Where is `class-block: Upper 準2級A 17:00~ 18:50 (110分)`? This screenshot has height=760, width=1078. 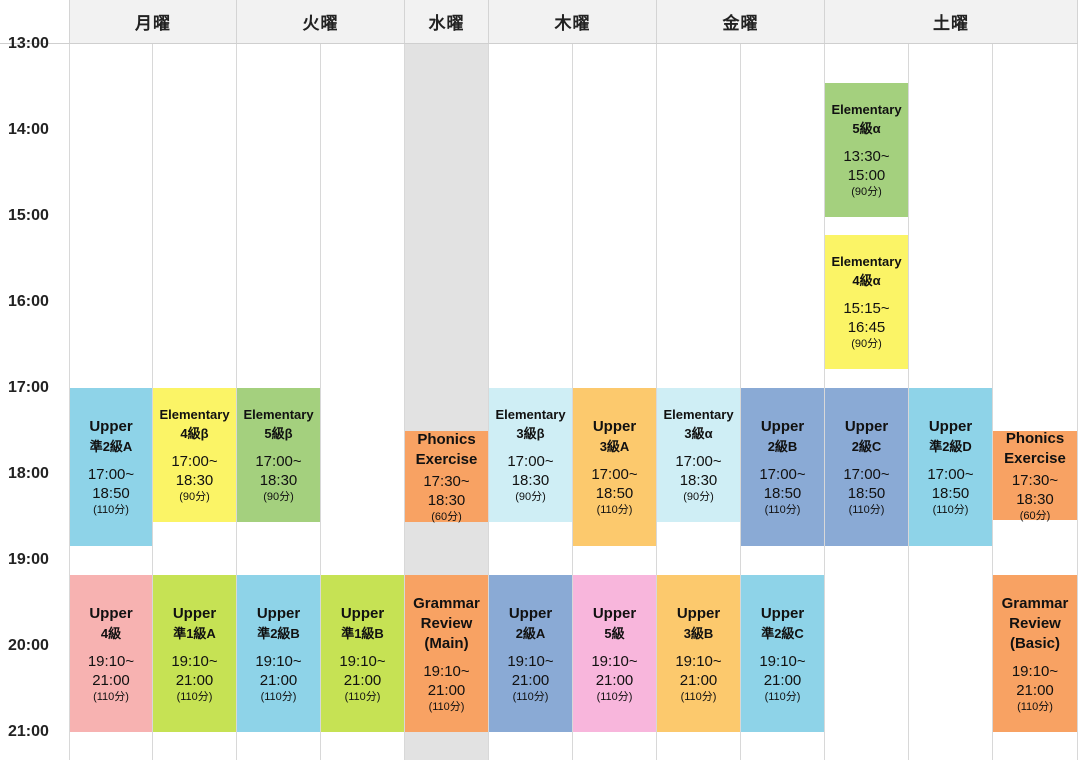 class-block: Upper 準2級A 17:00~ 18:50 (110分) is located at coordinates (111, 467).